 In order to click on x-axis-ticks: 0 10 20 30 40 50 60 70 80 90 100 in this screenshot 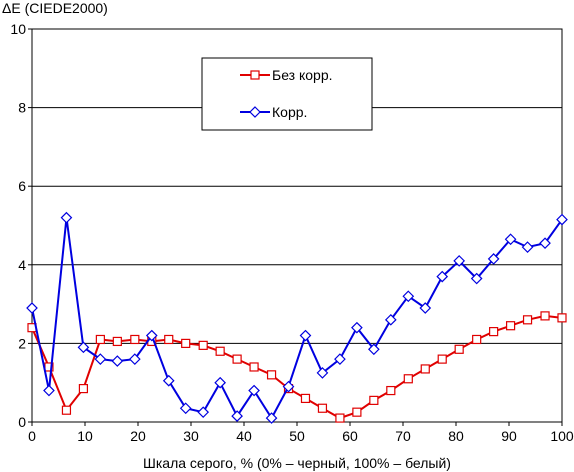, I will do `click(301, 433)`.